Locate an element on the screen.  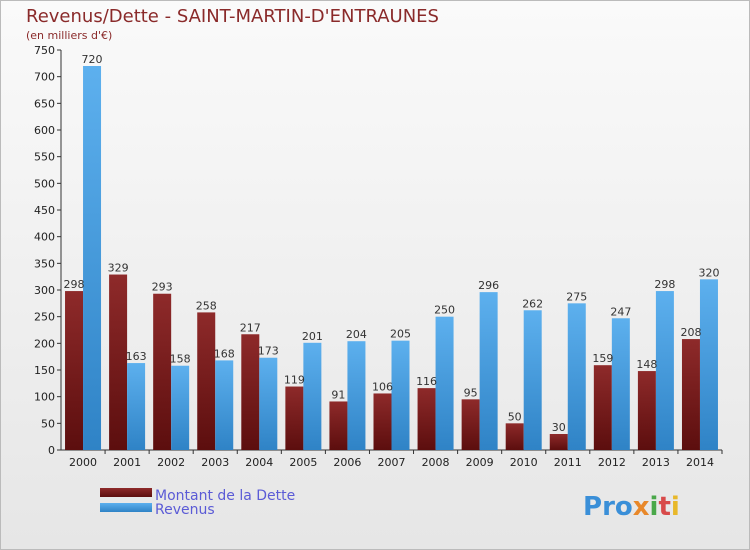
data-label: 173 is located at coordinates (268, 351).